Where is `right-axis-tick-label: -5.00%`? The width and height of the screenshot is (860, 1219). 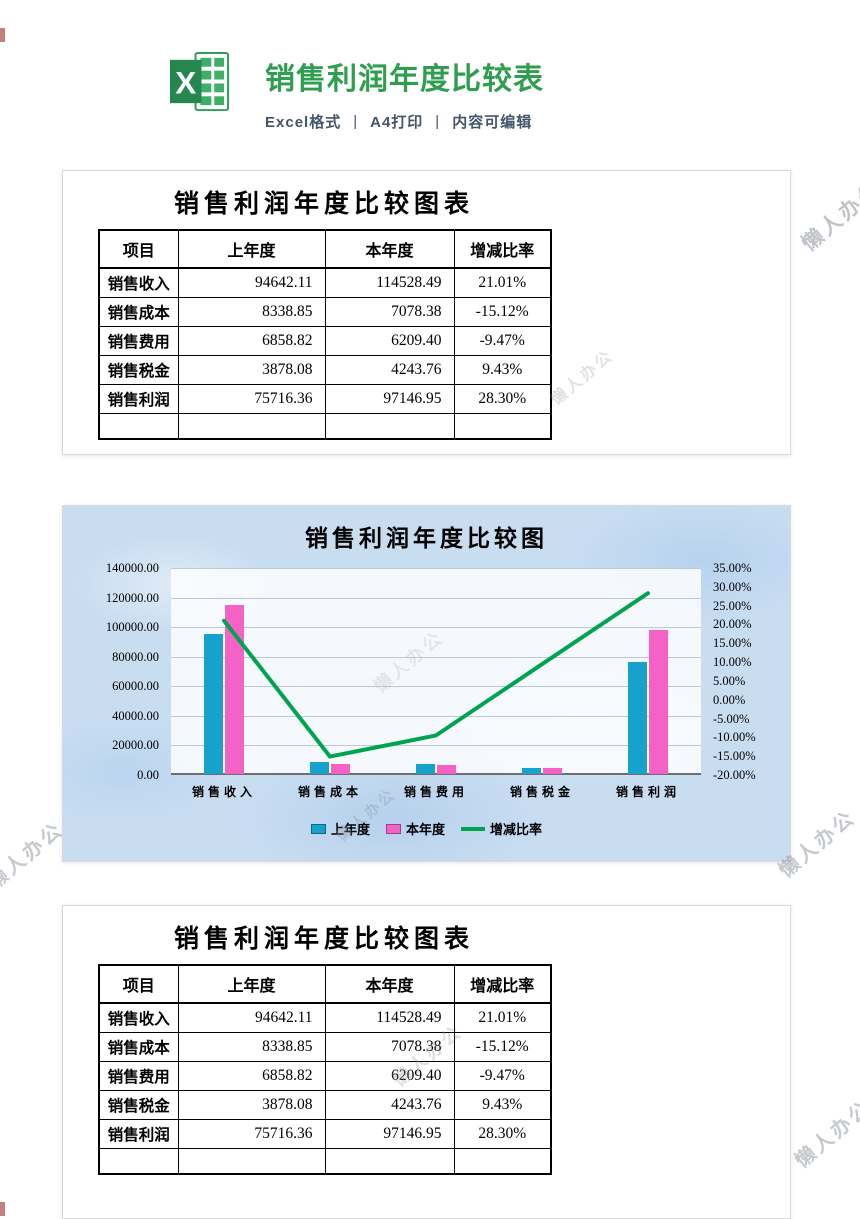
right-axis-tick-label: -5.00% is located at coordinates (731, 718).